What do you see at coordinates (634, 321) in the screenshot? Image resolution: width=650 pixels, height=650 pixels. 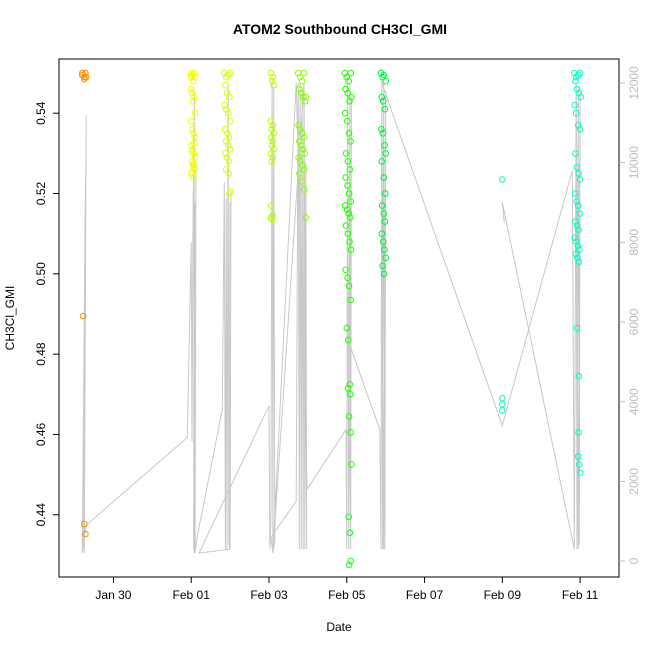 I see `right-tick-label: 6000` at bounding box center [634, 321].